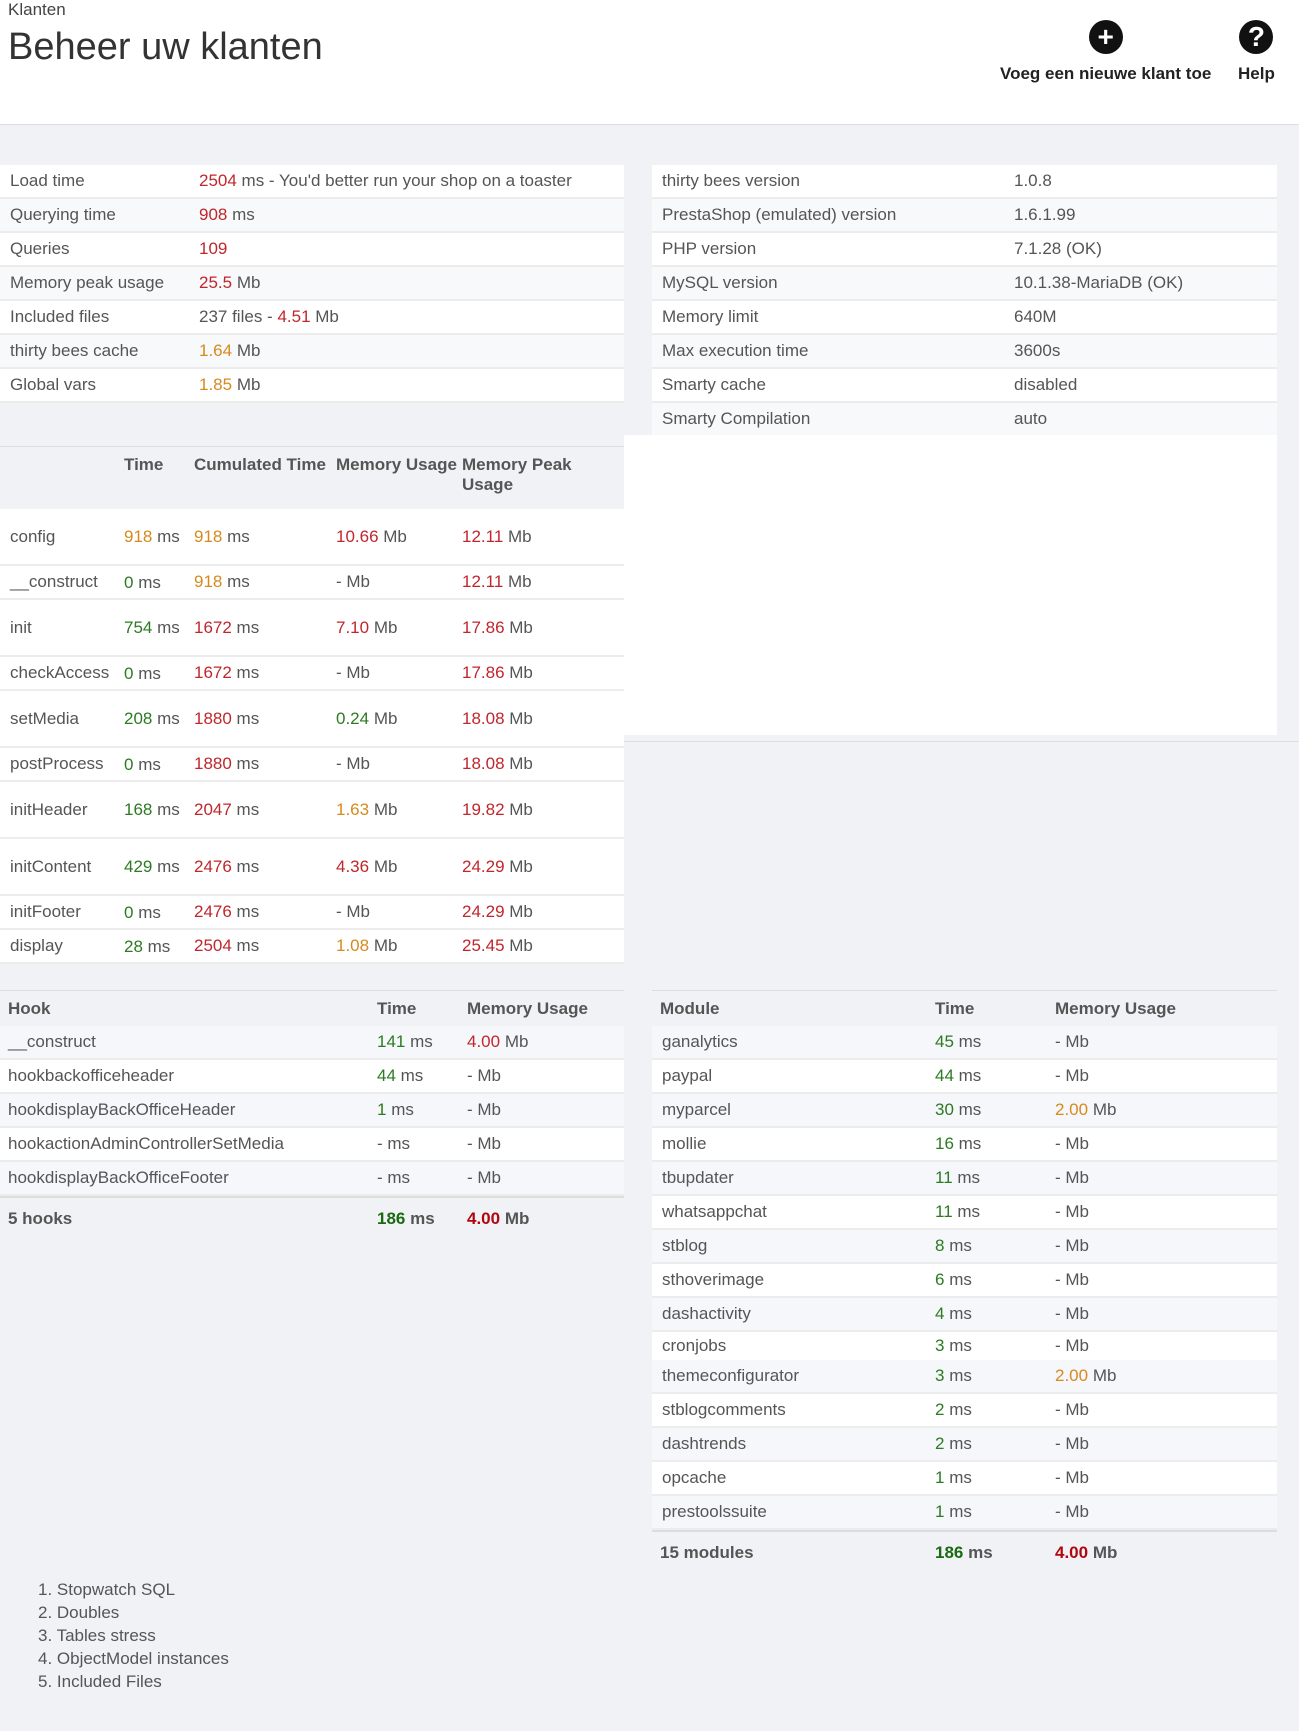  What do you see at coordinates (953, 1245) in the screenshot?
I see `module-time: 8 ms` at bounding box center [953, 1245].